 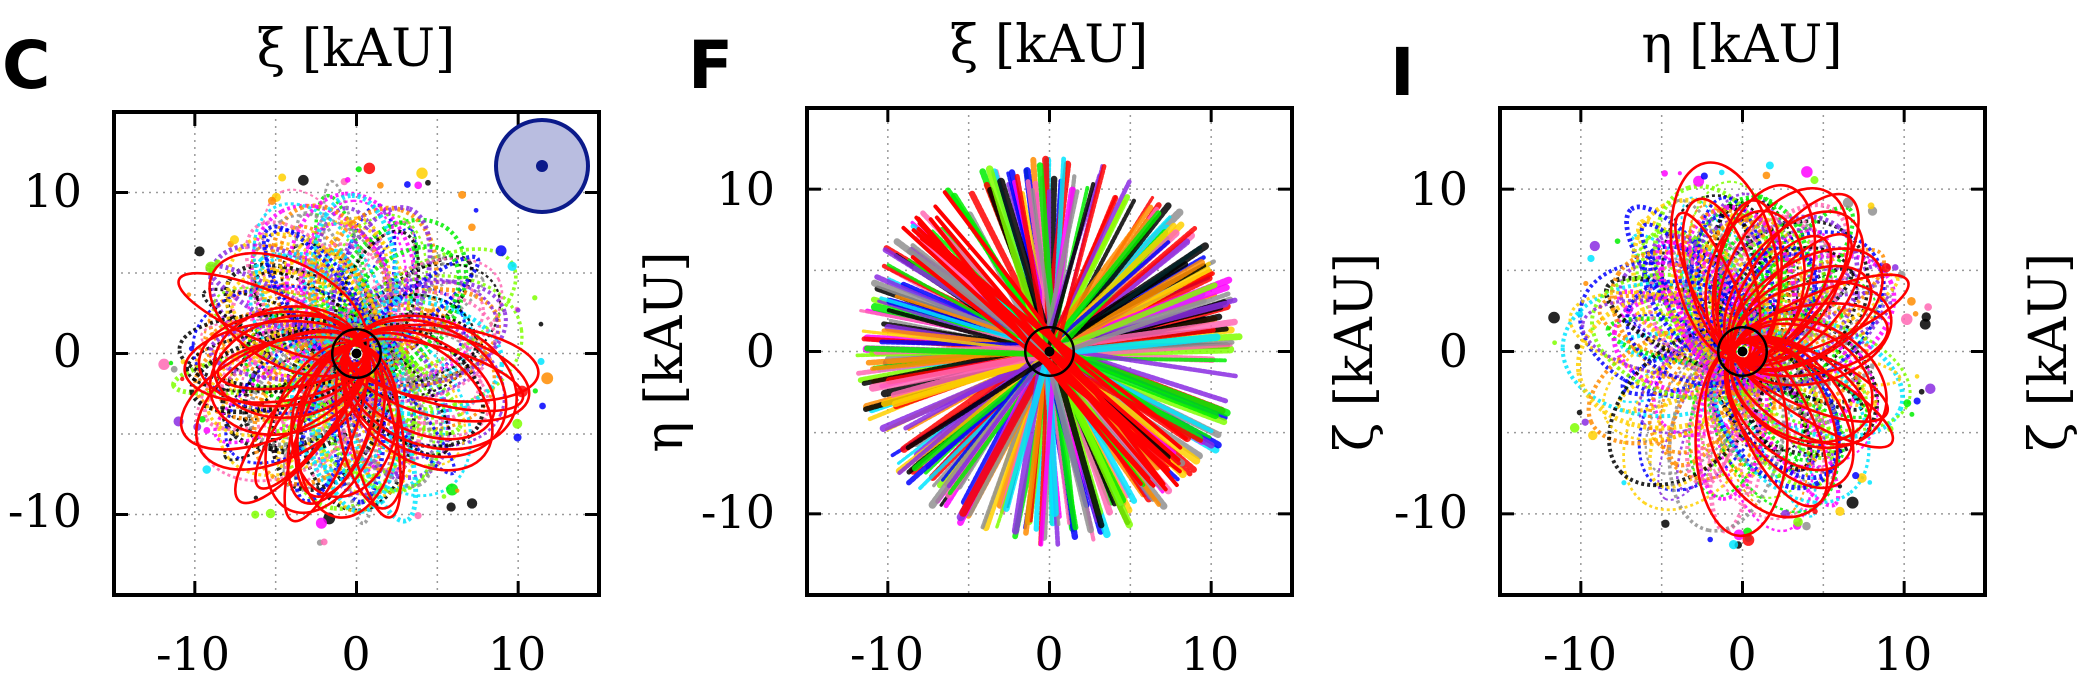 I want to click on x-axis-title-f: ξ [kAU], so click(x=1049, y=45).